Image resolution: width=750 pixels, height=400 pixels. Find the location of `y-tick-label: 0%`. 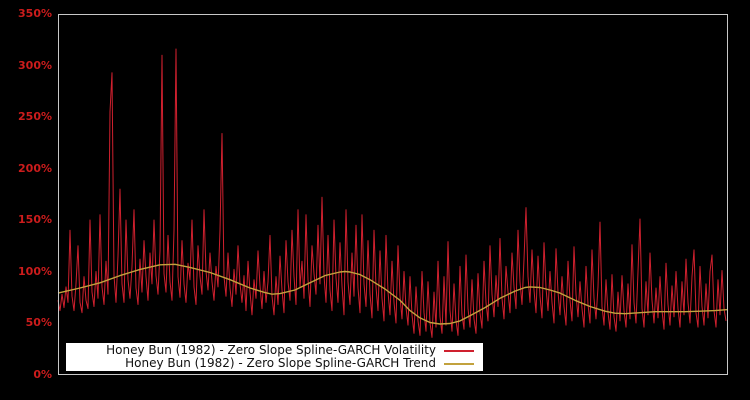

y-tick-label: 0% is located at coordinates (42, 374).